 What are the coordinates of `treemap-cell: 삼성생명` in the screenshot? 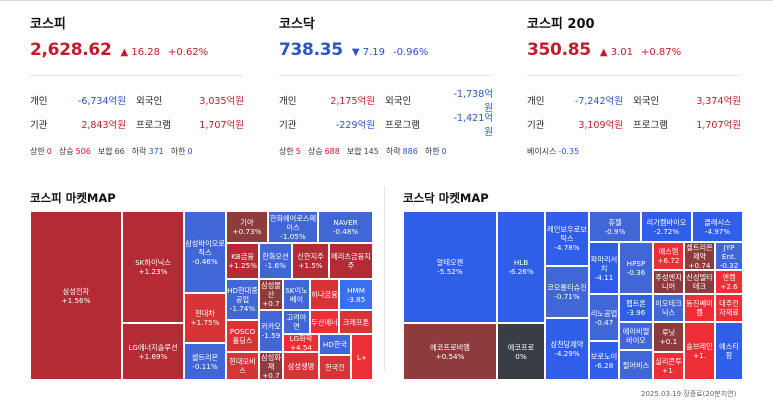 It's located at (301, 366).